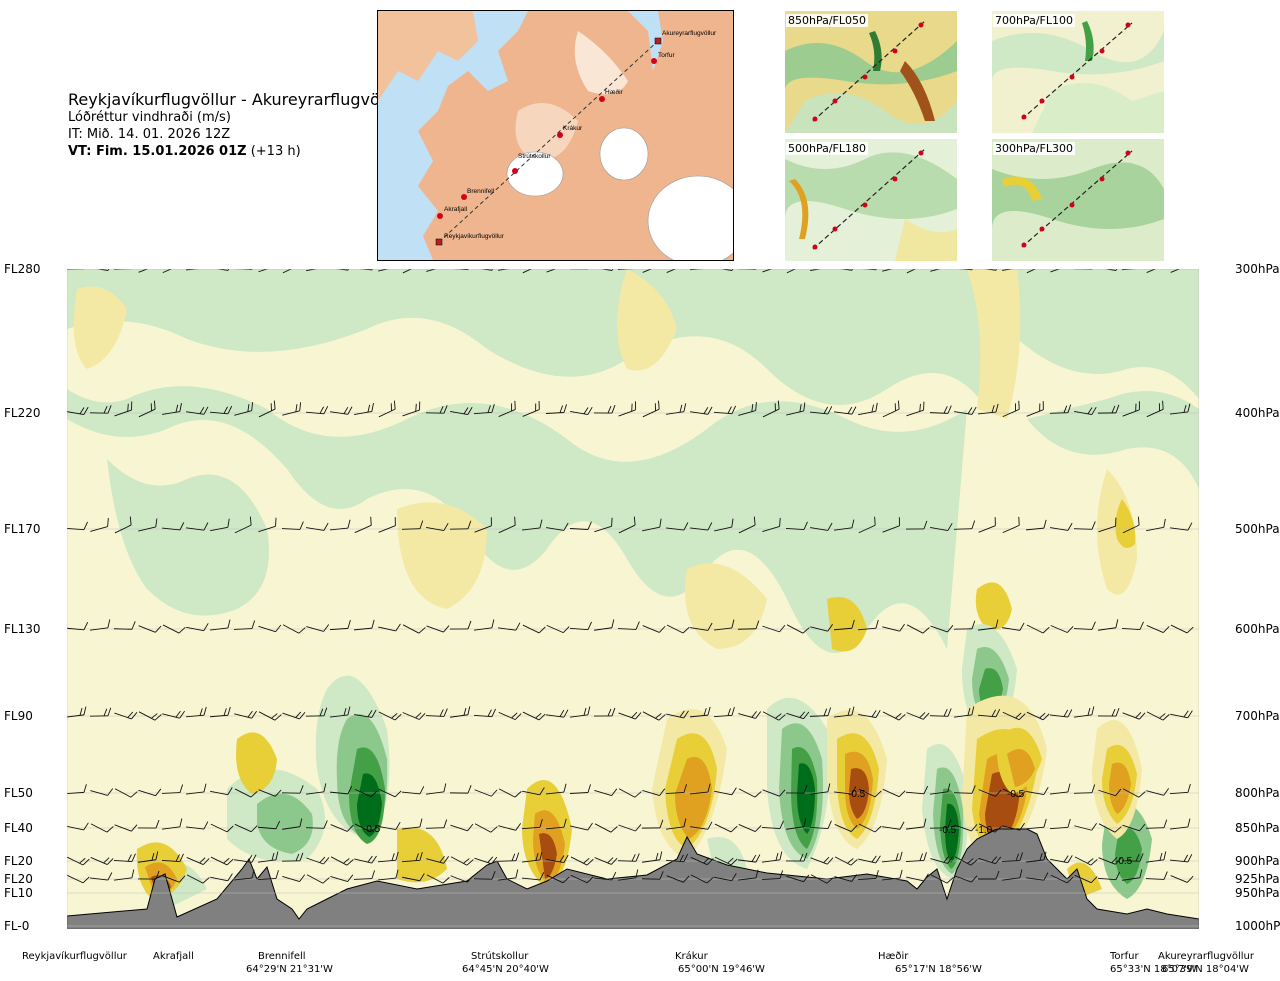 The width and height of the screenshot is (1280, 981). What do you see at coordinates (505, 969) in the screenshot?
I see `location-coord: 64°45'N 20°40'W` at bounding box center [505, 969].